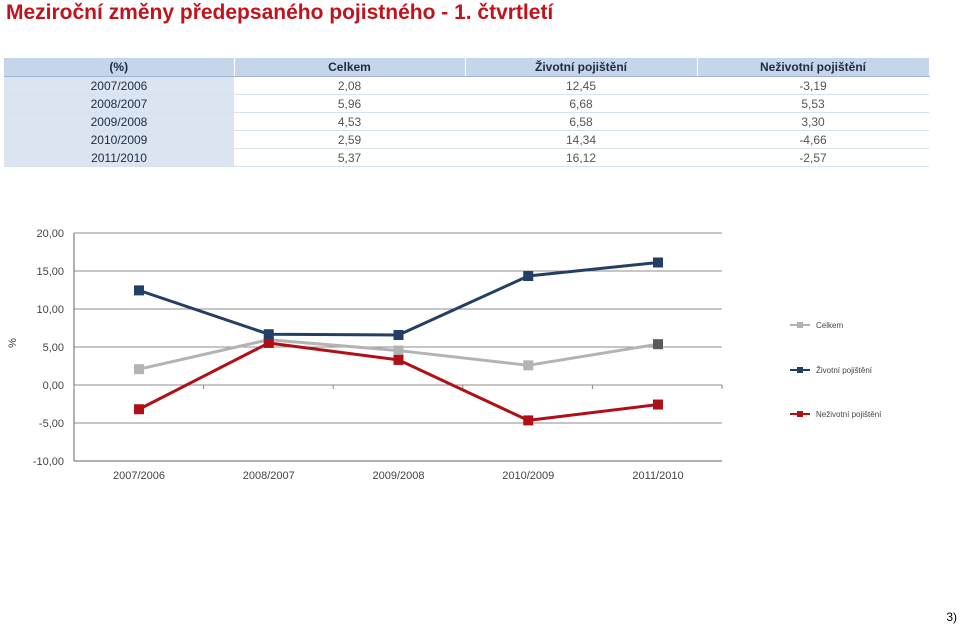 This screenshot has width=960, height=625. I want to click on y-tick-label: -10,00, so click(48, 462).